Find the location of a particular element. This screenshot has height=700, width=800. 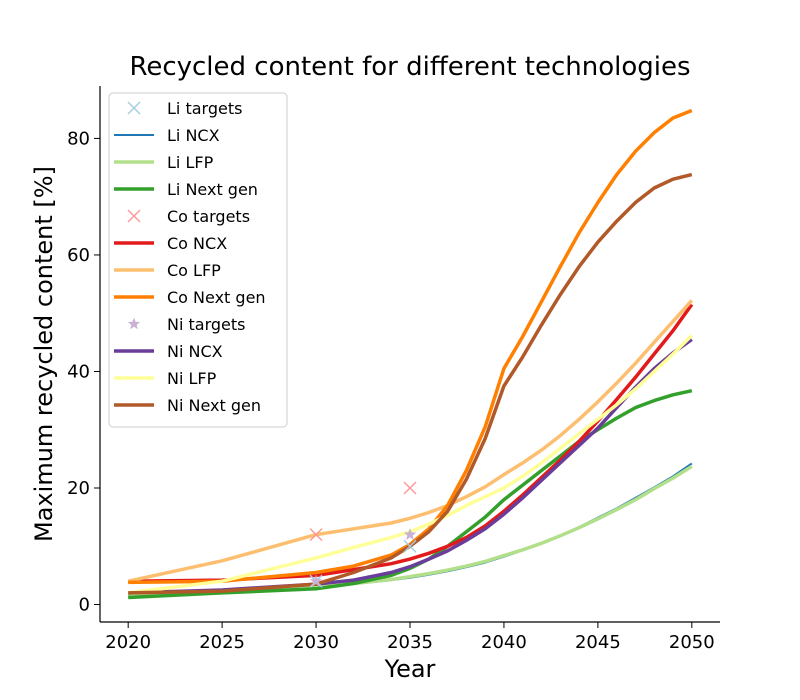

legend-frame is located at coordinates (198, 260).